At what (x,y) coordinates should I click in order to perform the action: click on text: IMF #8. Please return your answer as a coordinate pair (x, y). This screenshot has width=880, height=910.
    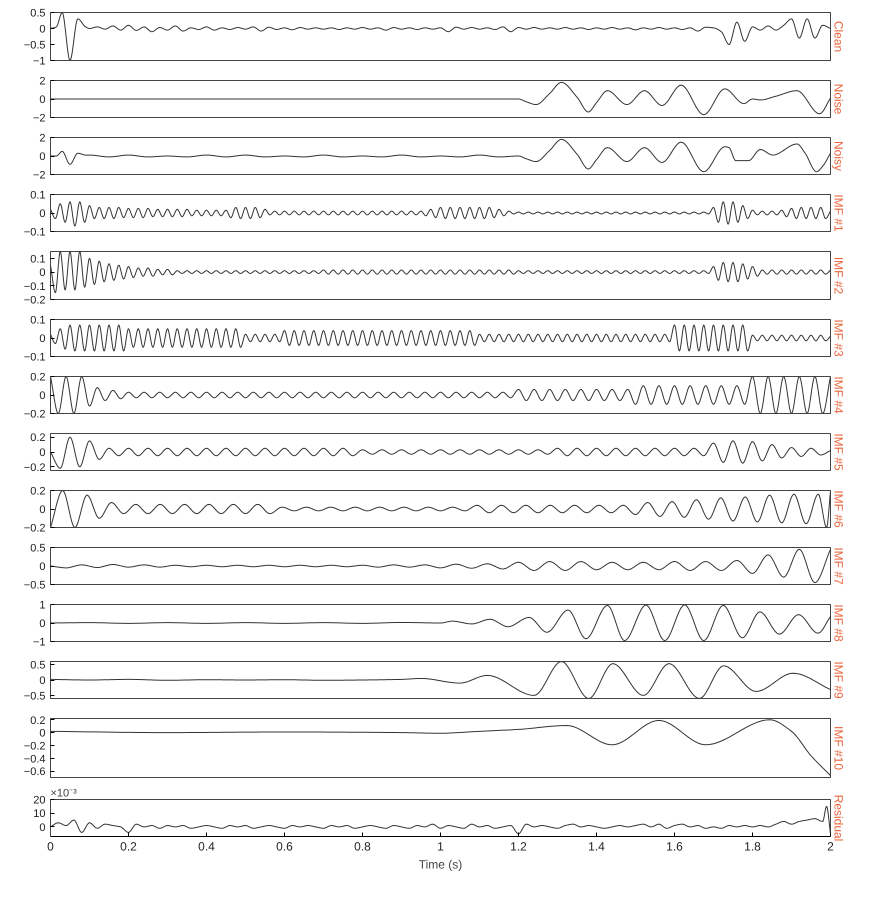
    Looking at the image, I should click on (839, 623).